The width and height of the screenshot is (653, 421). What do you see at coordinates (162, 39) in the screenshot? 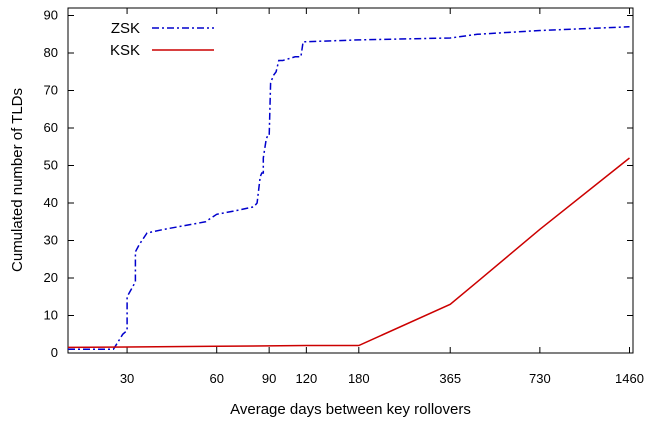
I see `legend: ZSK KSK` at bounding box center [162, 39].